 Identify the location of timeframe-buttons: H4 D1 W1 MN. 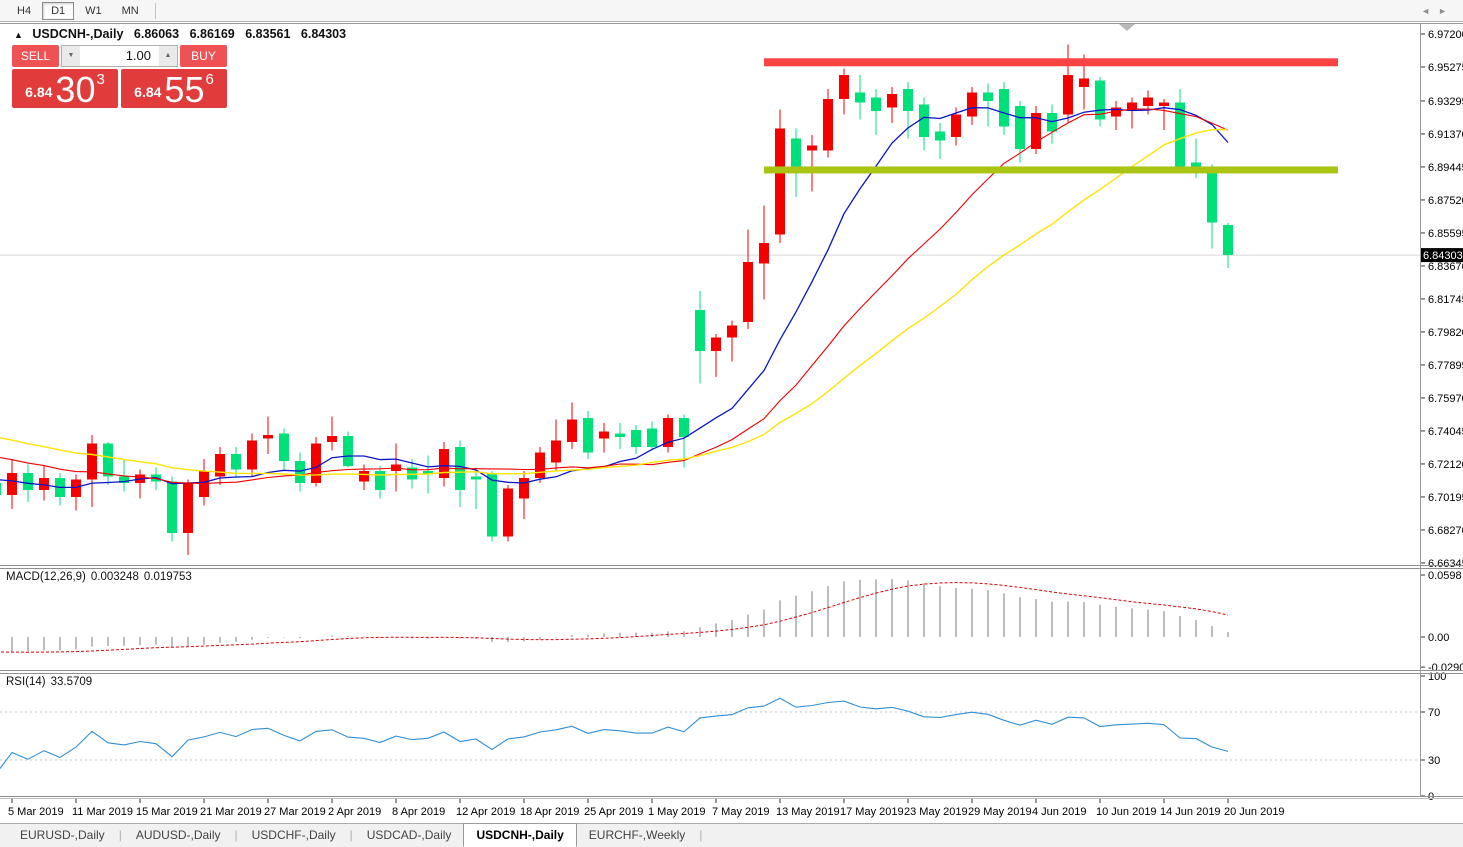
(79, 10).